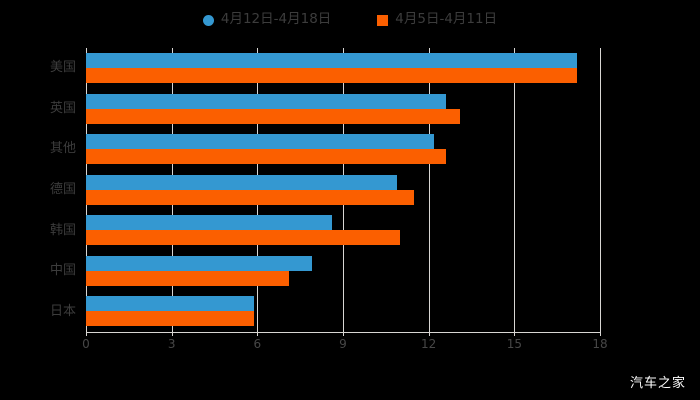 Image resolution: width=700 pixels, height=400 pixels. What do you see at coordinates (600, 344) in the screenshot?
I see `x-tick-label: 18` at bounding box center [600, 344].